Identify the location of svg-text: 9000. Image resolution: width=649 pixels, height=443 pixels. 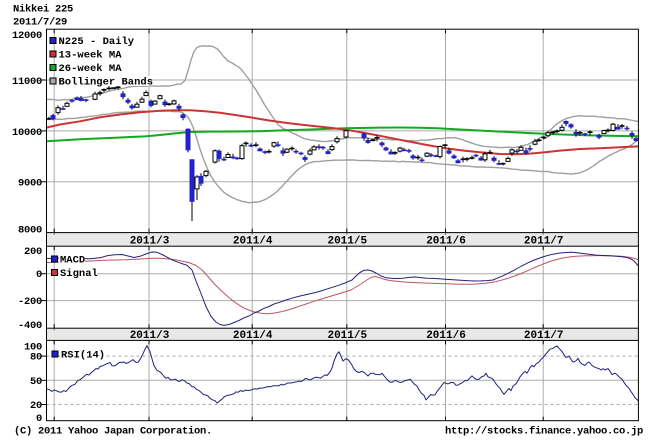
(30, 184).